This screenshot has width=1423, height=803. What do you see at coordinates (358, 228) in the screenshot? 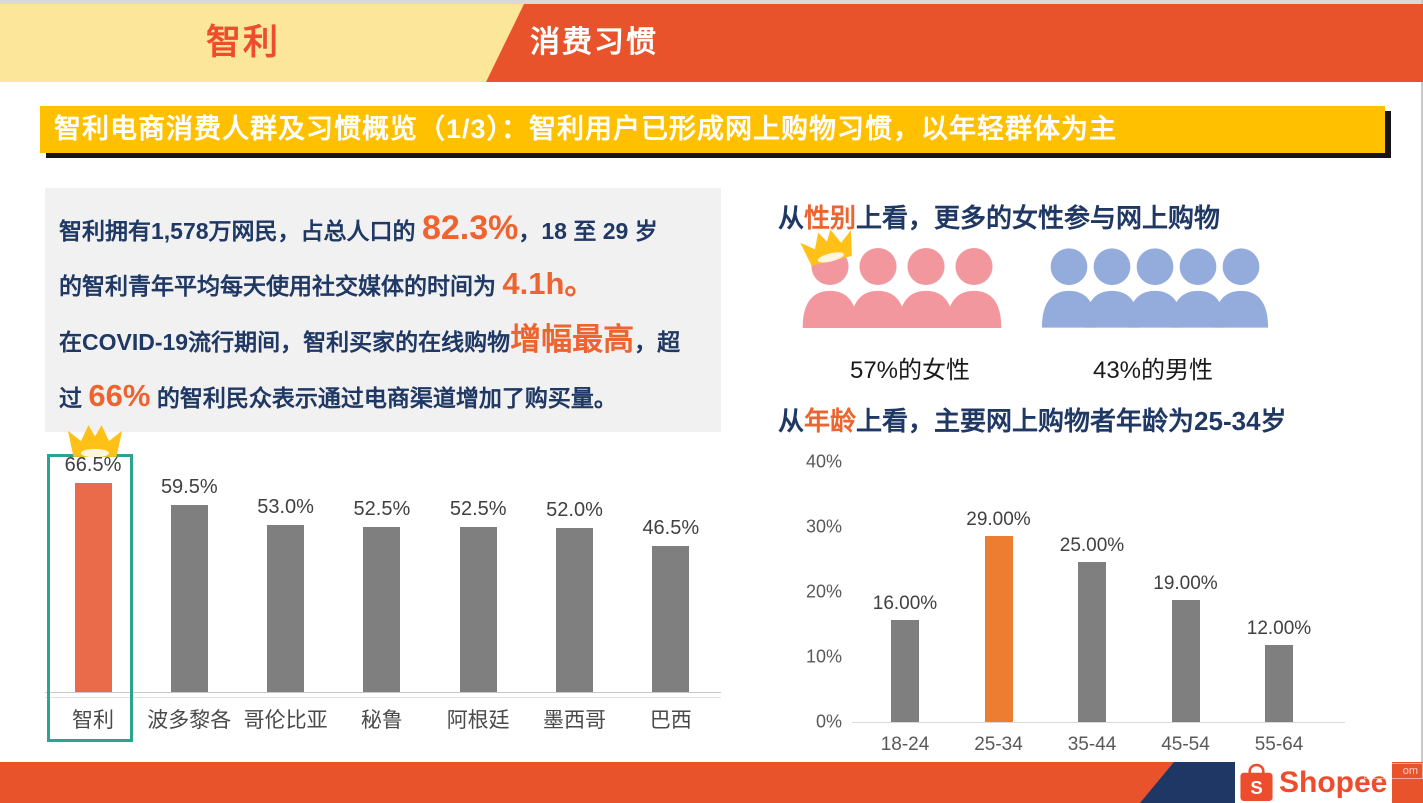
I see `intro-line: 智利拥有1,578万网民，占总人口的 82.3%，18 至 29 岁` at bounding box center [358, 228].